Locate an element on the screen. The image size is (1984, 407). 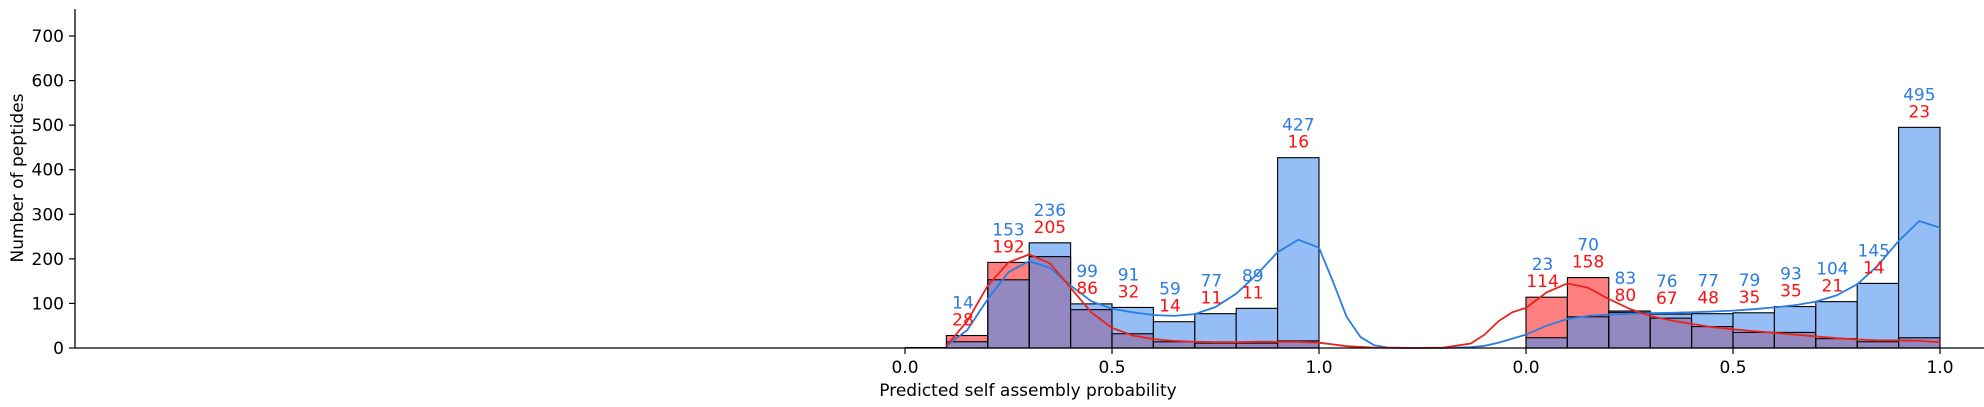
blue-gap-curve is located at coordinates (1422, 298).